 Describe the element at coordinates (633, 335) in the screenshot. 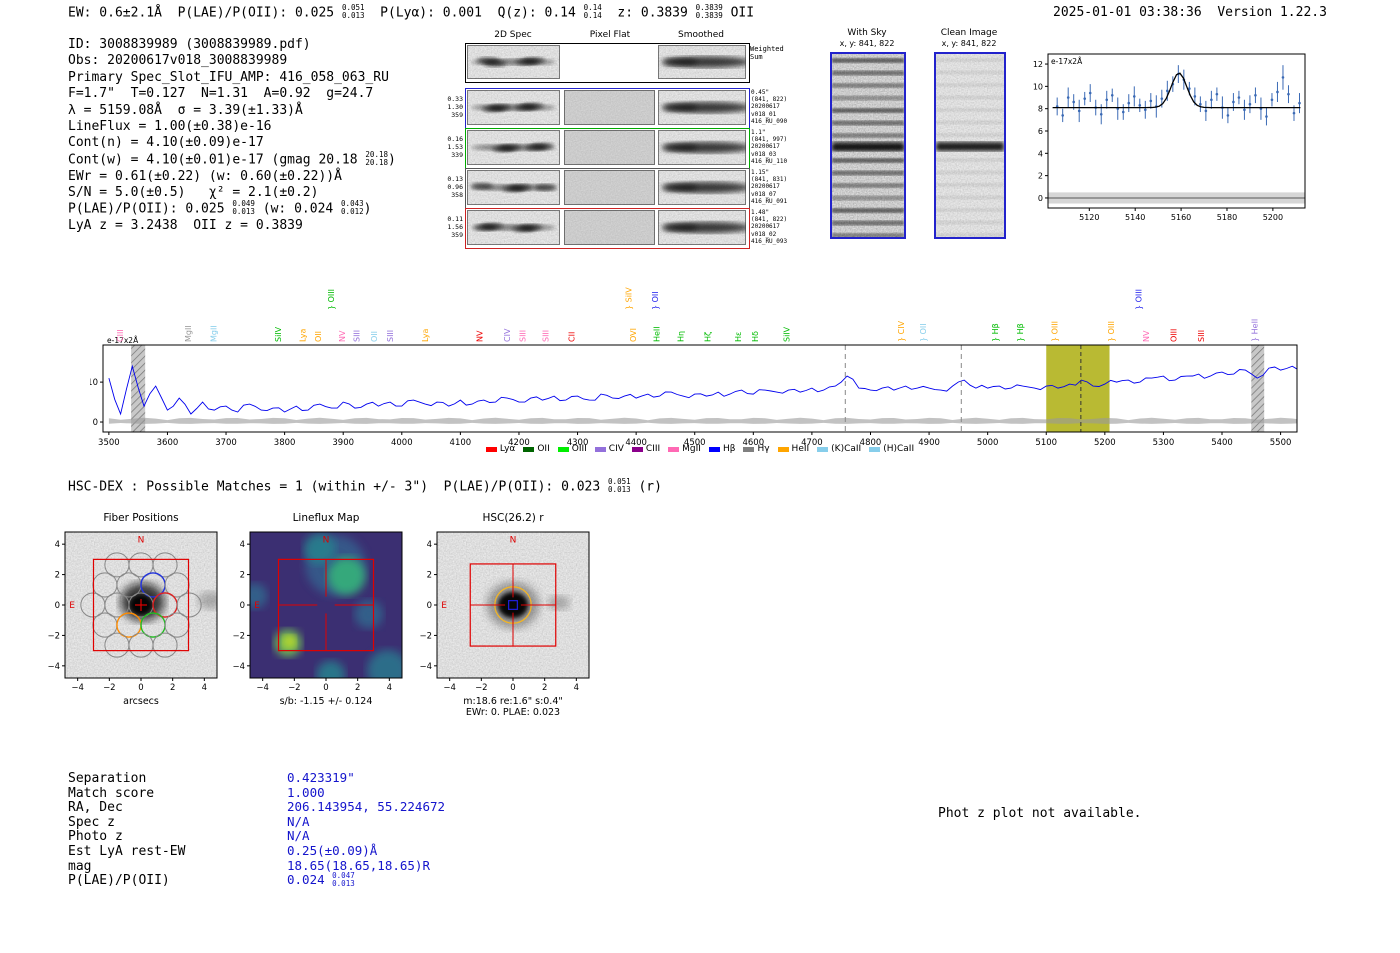

I see `emission-line-label: OVI` at that location.